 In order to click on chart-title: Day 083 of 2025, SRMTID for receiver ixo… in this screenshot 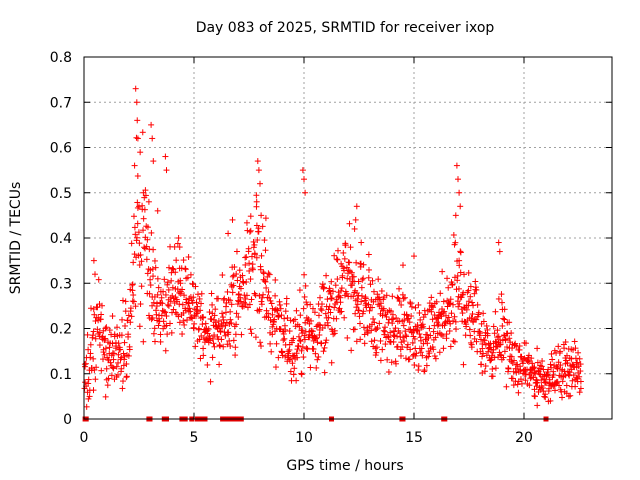, I will do `click(345, 28)`.